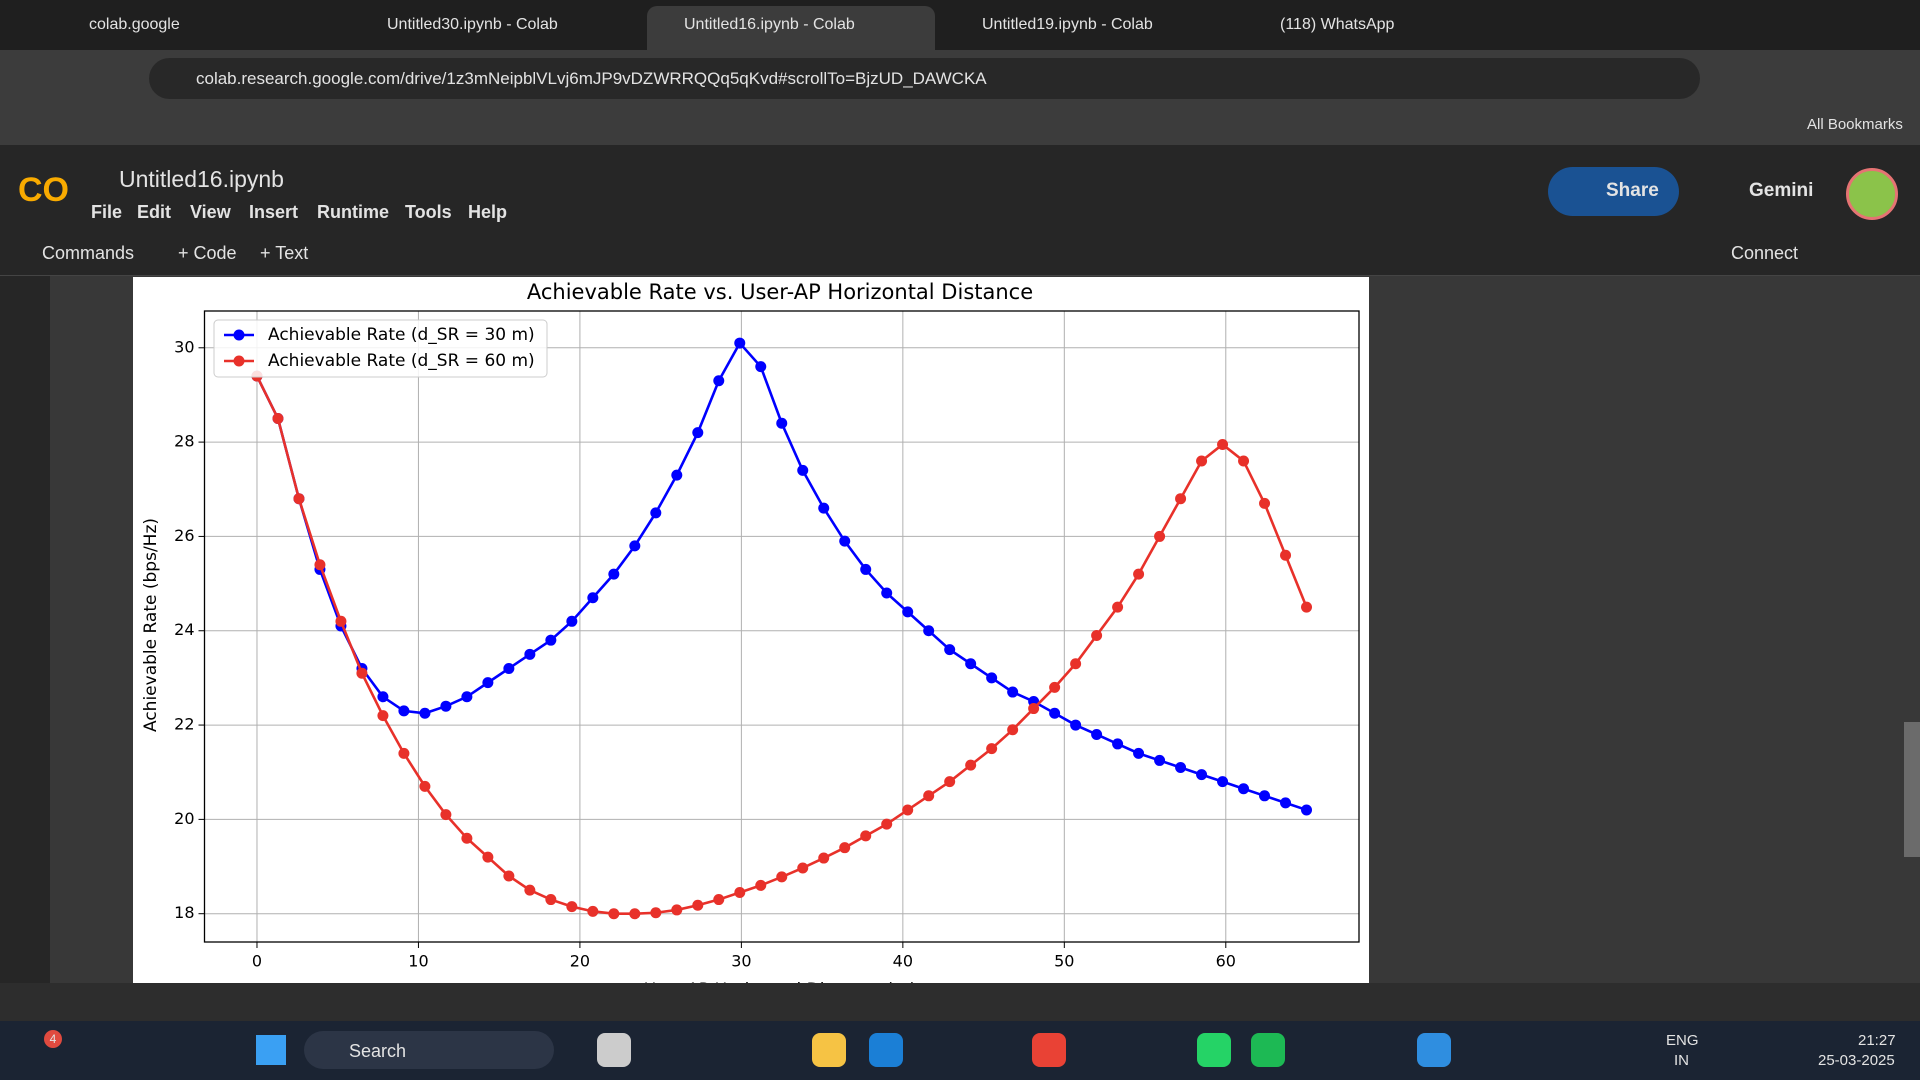 The image size is (1920, 1080). Describe the element at coordinates (284, 253) in the screenshot. I see `add-text: + Text` at that location.